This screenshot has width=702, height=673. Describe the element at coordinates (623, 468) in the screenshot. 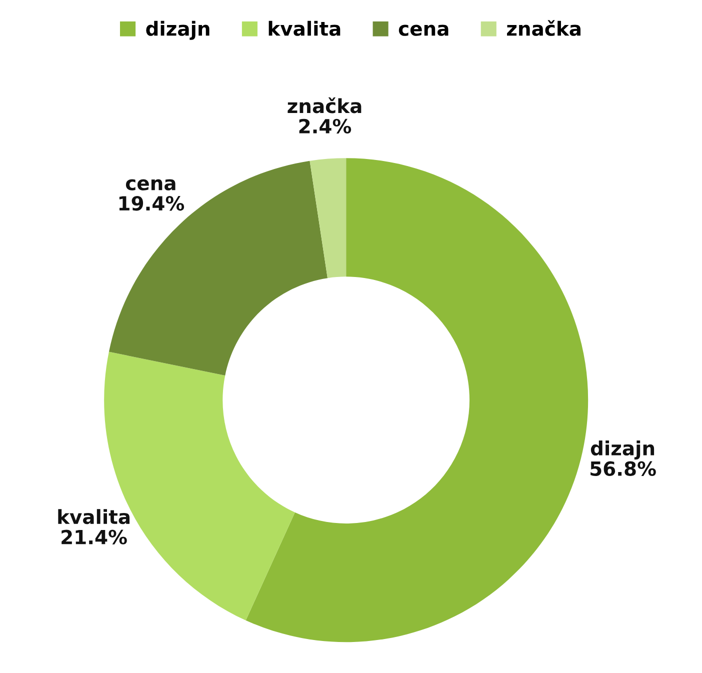

I see `data-label: 56.8%` at that location.